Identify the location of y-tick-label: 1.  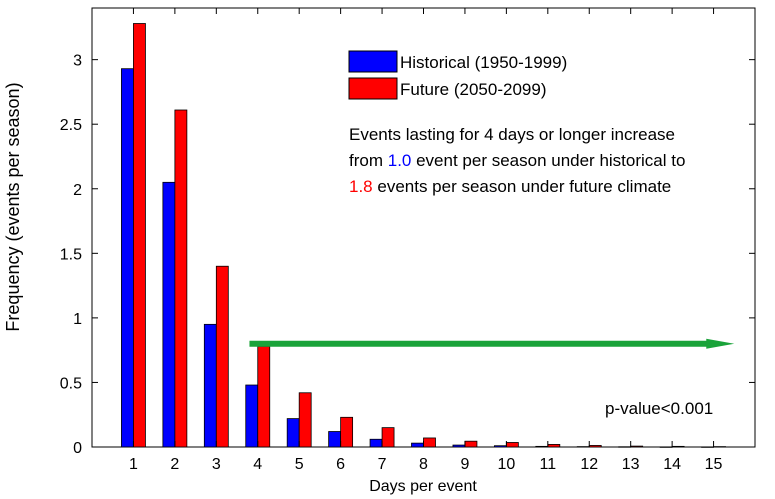
(77, 319).